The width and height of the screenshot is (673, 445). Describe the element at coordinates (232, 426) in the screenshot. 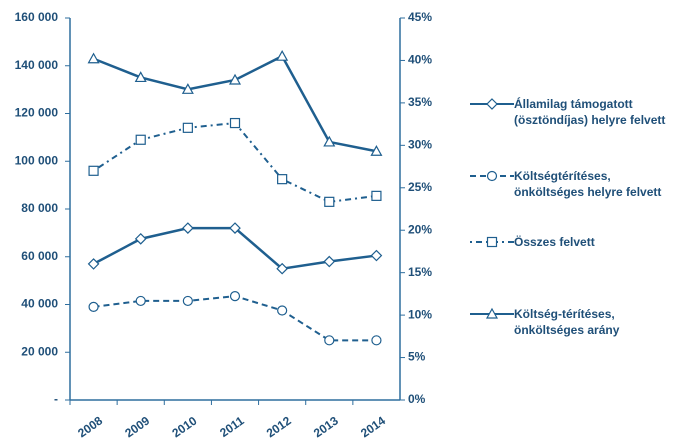

I see `x-tick-label: 2011` at that location.